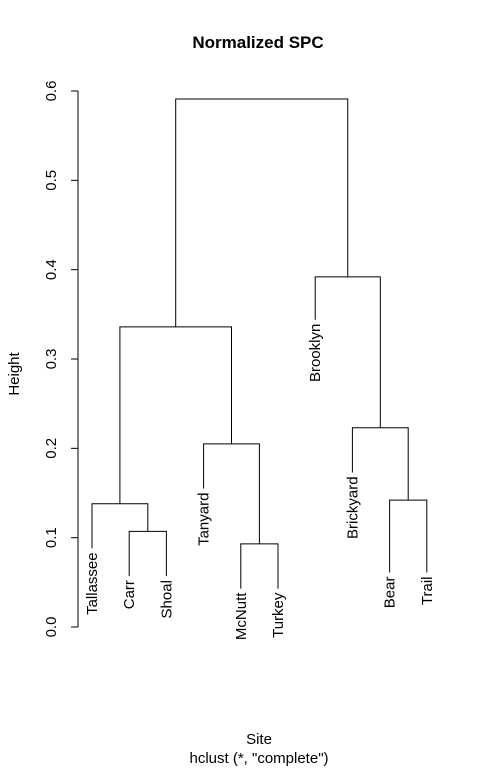 The height and width of the screenshot is (768, 480). What do you see at coordinates (257, 42) in the screenshot?
I see `chart-title: Normalized SPC` at bounding box center [257, 42].